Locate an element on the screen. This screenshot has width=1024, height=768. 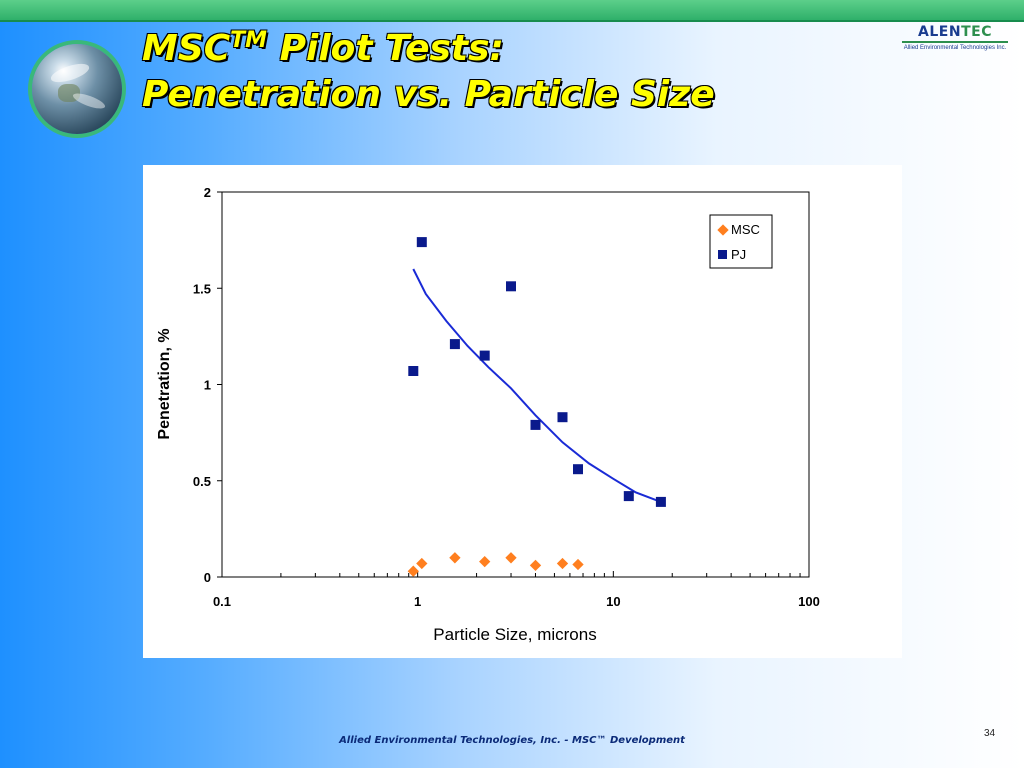
logo-name-b: TEC is located at coordinates (976, 32).